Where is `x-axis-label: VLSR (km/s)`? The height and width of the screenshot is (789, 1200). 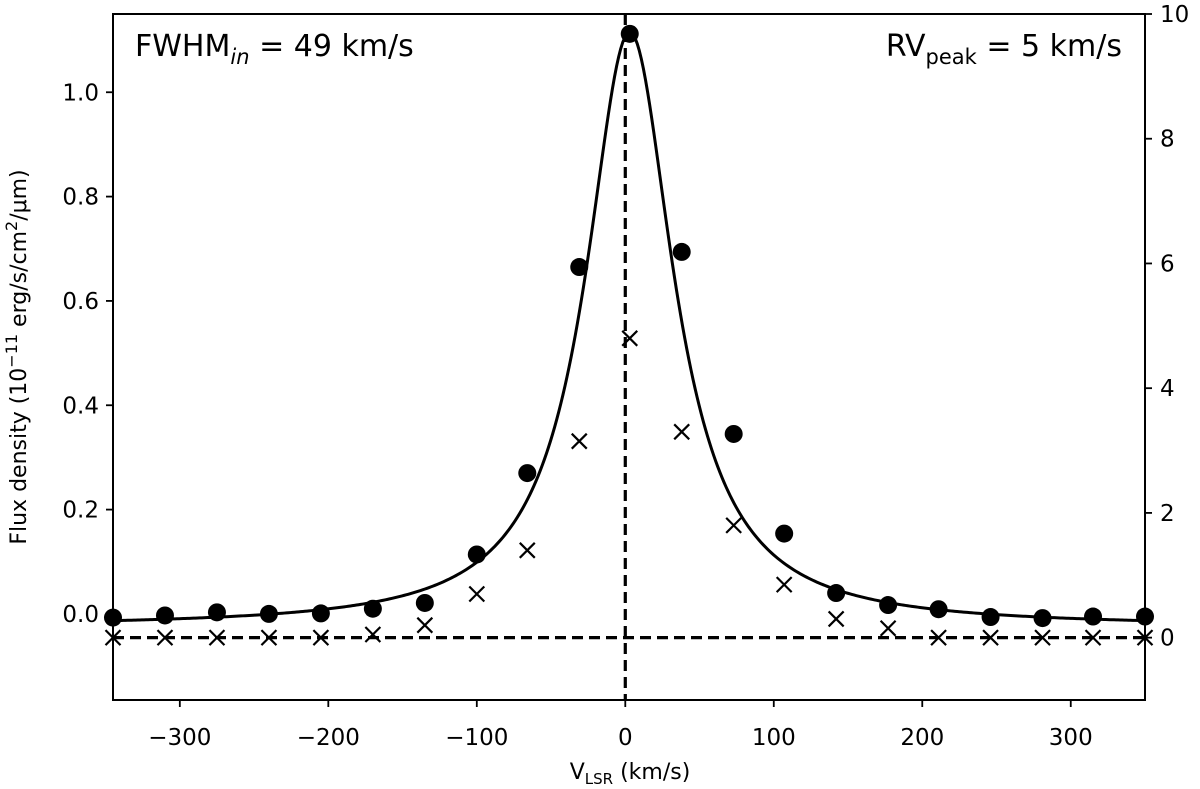
x-axis-label: VLSR (km/s) is located at coordinates (630, 774).